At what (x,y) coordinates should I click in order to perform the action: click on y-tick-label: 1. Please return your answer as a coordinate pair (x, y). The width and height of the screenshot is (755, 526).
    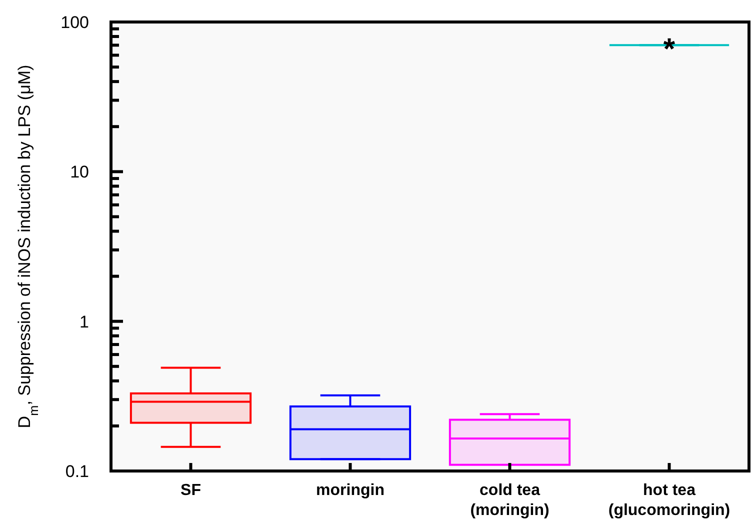
    Looking at the image, I should click on (84, 322).